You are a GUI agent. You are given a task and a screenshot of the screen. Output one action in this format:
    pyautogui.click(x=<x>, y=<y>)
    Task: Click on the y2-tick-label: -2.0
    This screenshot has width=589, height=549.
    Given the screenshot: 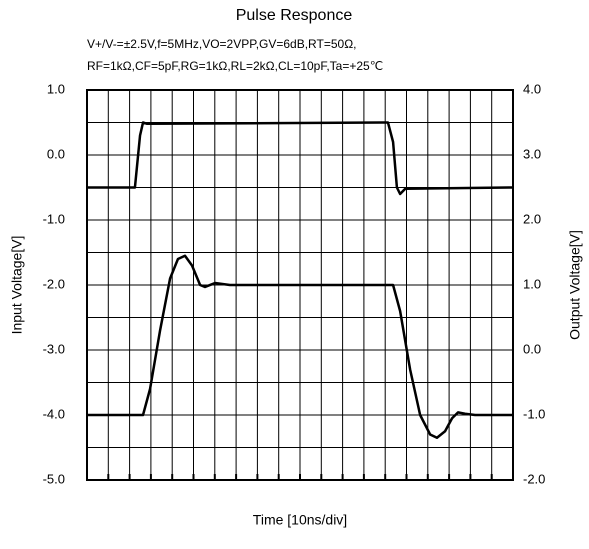 What is the action you would take?
    pyautogui.click(x=534, y=478)
    